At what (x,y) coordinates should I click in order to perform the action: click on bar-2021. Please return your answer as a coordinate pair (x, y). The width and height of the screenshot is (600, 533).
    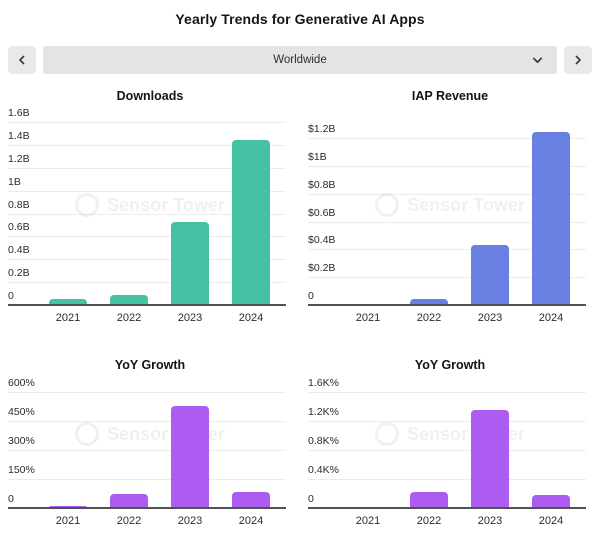
    Looking at the image, I should click on (68, 302).